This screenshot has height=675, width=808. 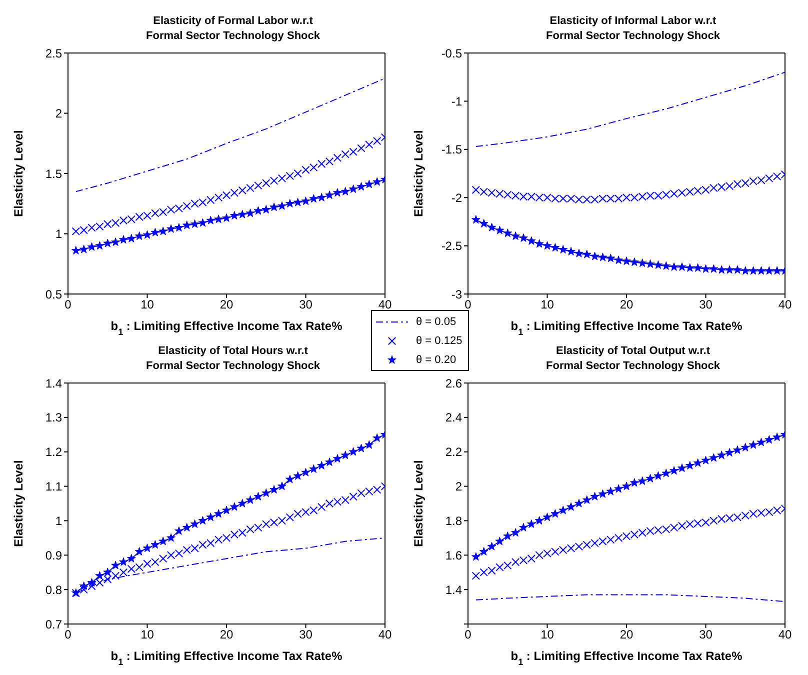 What do you see at coordinates (53, 294) in the screenshot?
I see `y-tick-label: 0.5` at bounding box center [53, 294].